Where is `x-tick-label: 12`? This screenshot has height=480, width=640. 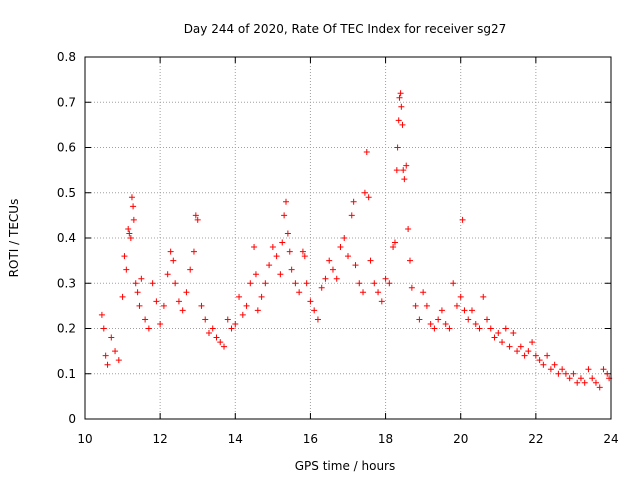
x-tick-label: 12 is located at coordinates (160, 439).